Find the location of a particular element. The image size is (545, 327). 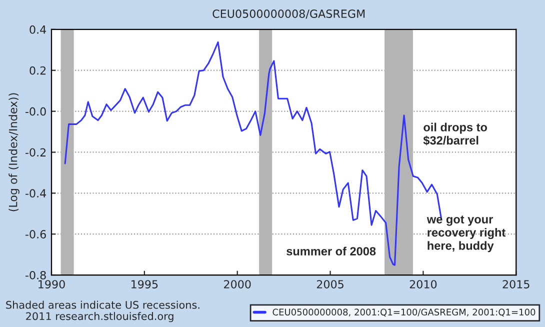

y-tick-label: -0.0 is located at coordinates (36, 111).